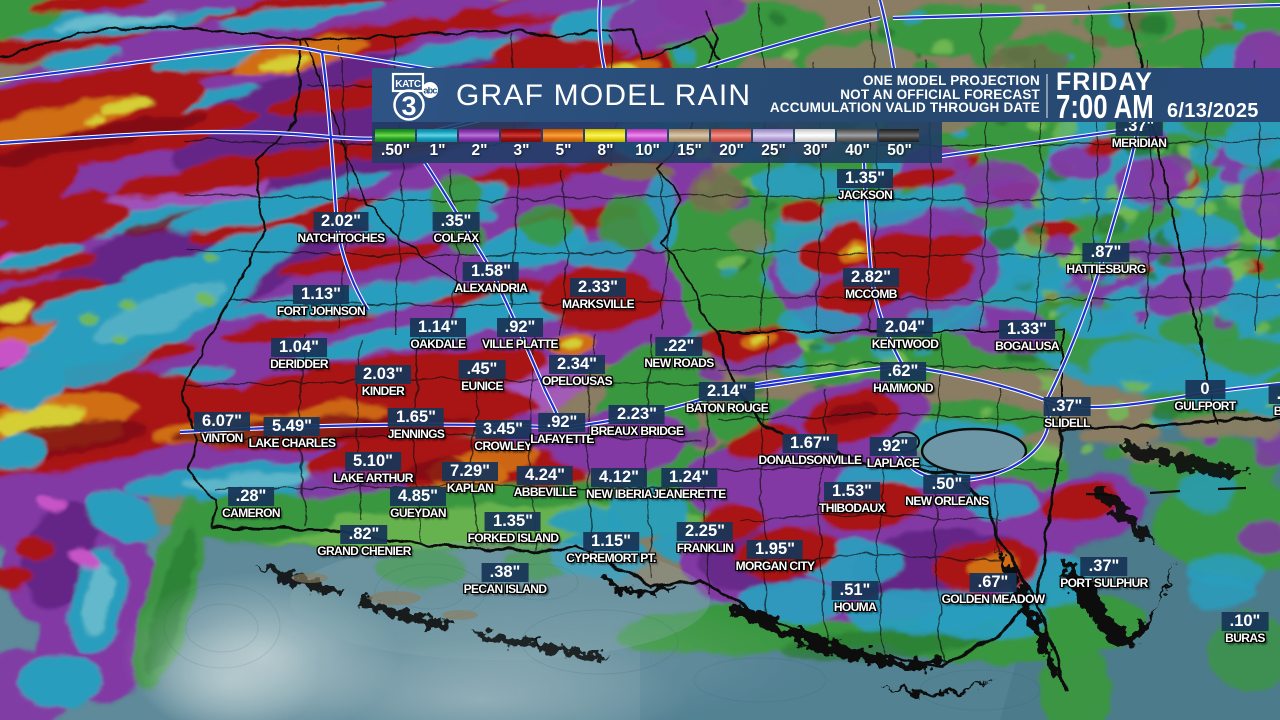  Describe the element at coordinates (430, 91) in the screenshot. I see `svg-text: abc` at that location.